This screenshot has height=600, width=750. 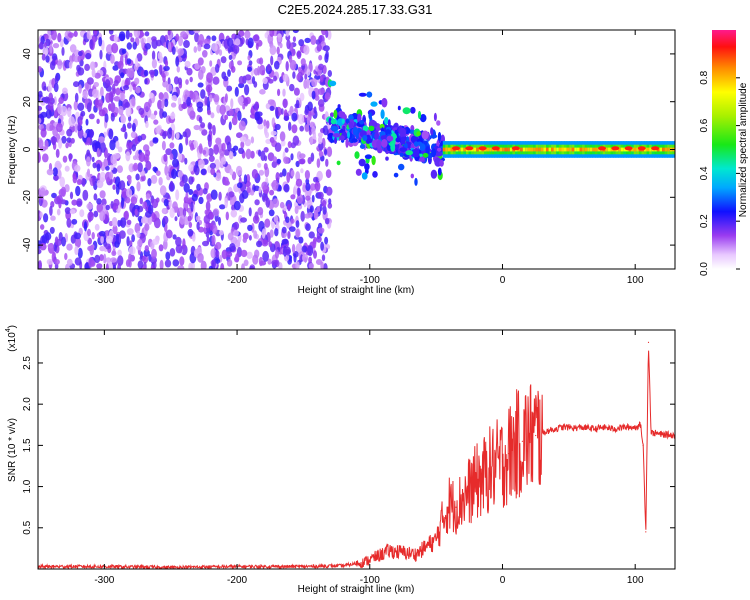 What do you see at coordinates (27, 486) in the screenshot?
I see `snr-ytick-label: 1.0` at bounding box center [27, 486].